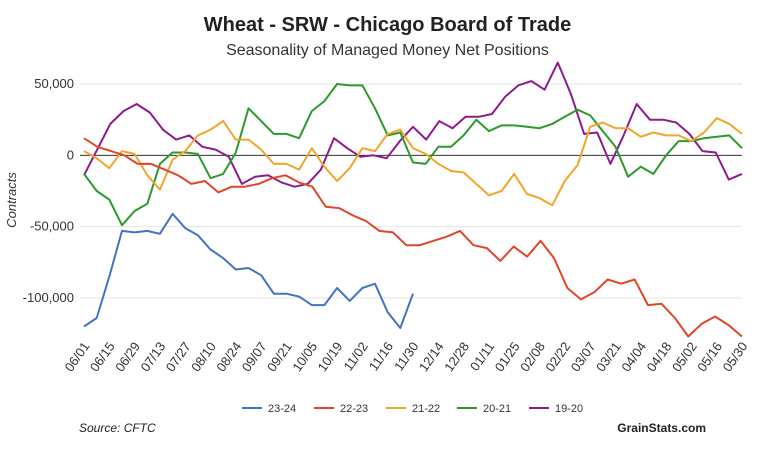 This screenshot has width=775, height=450. Describe the element at coordinates (583, 356) in the screenshot. I see `x-tick-label: 03/07` at that location.